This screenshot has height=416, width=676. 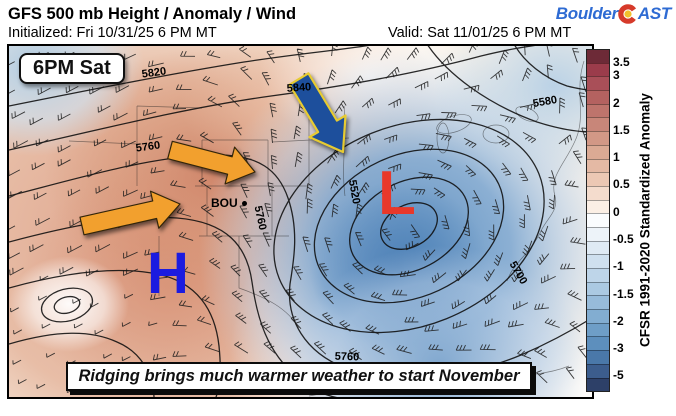 What do you see at coordinates (616, 157) in the screenshot?
I see `colorbar-tick-label: 1` at bounding box center [616, 157].